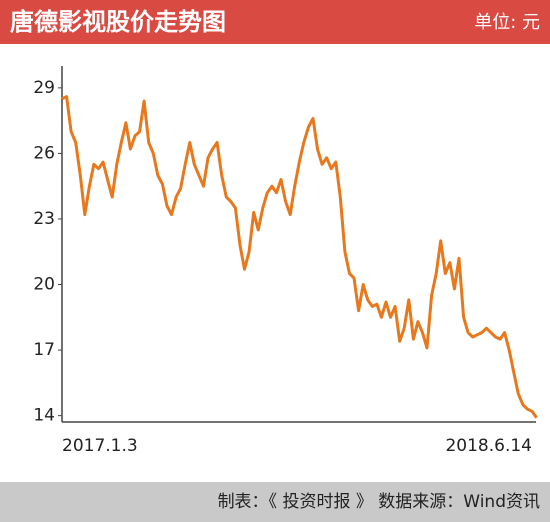 Image resolution: width=550 pixels, height=522 pixels. Describe the element at coordinates (100, 446) in the screenshot. I see `x-tick-label: 2017.1.3` at that location.